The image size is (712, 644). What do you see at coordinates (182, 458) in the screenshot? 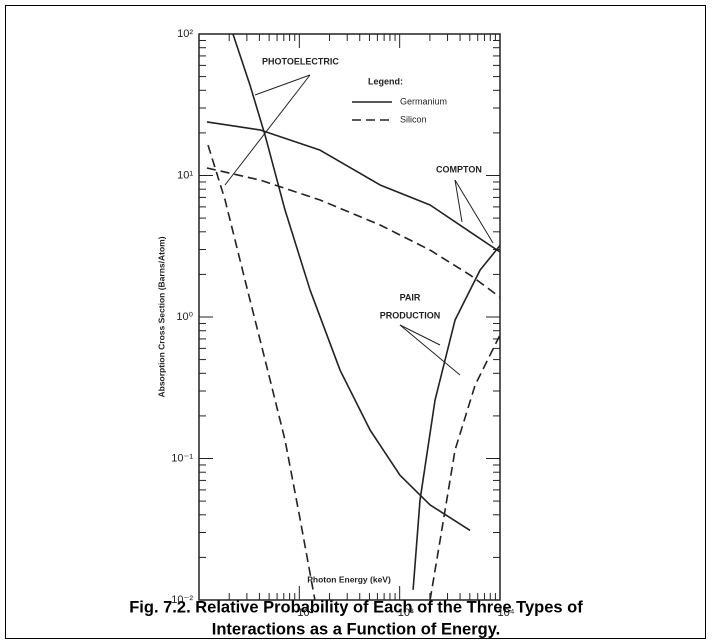
I see `y-tick-label: 10⁻¹` at bounding box center [182, 458].